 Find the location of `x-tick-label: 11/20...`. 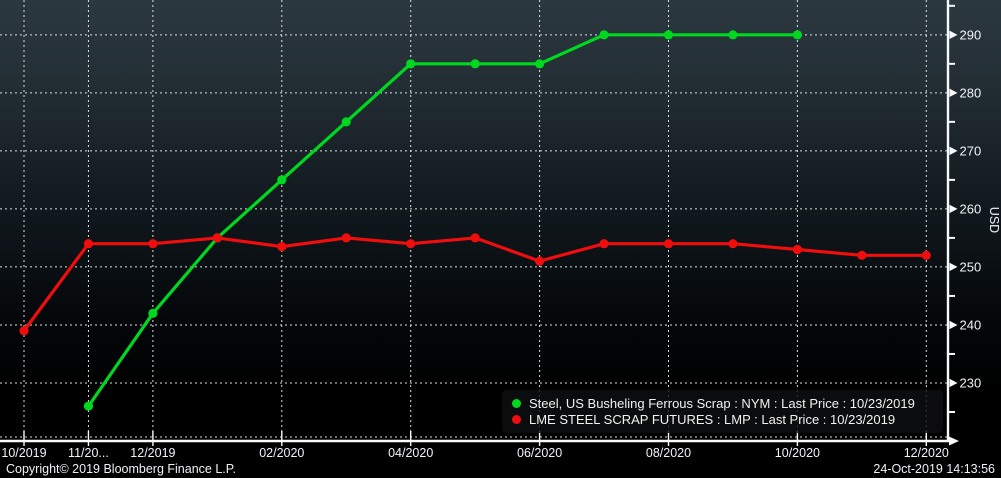

x-tick-label: 11/20... is located at coordinates (88, 453).